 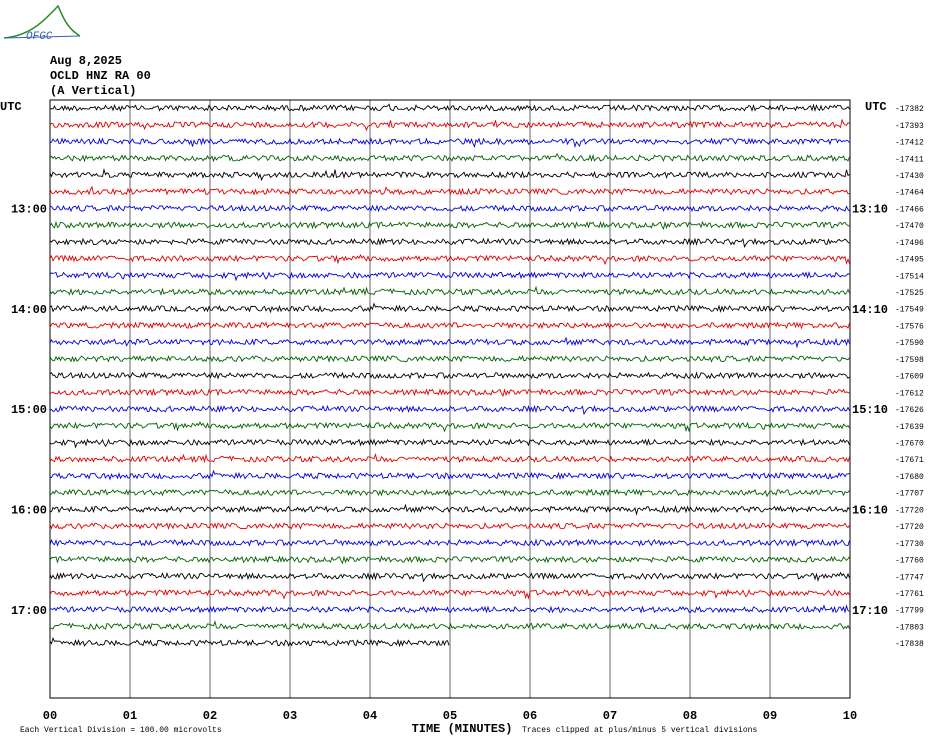 I want to click on trace-offset: -17411, so click(x=909, y=159).